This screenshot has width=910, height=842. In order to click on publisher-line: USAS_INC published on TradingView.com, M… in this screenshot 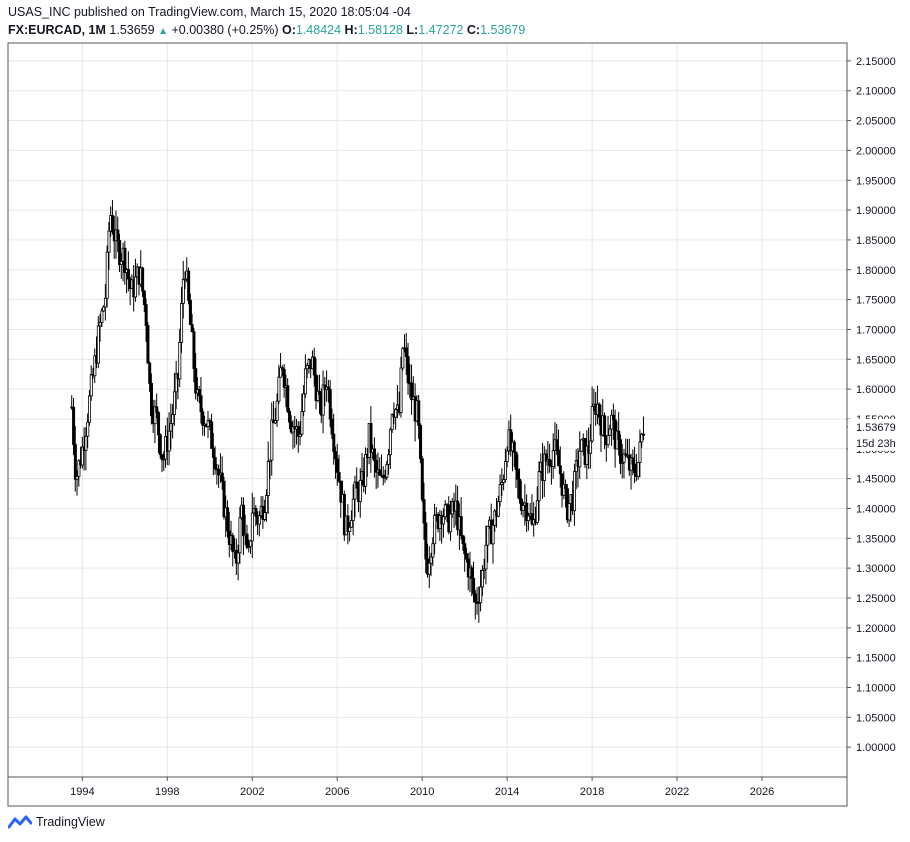, I will do `click(209, 12)`.